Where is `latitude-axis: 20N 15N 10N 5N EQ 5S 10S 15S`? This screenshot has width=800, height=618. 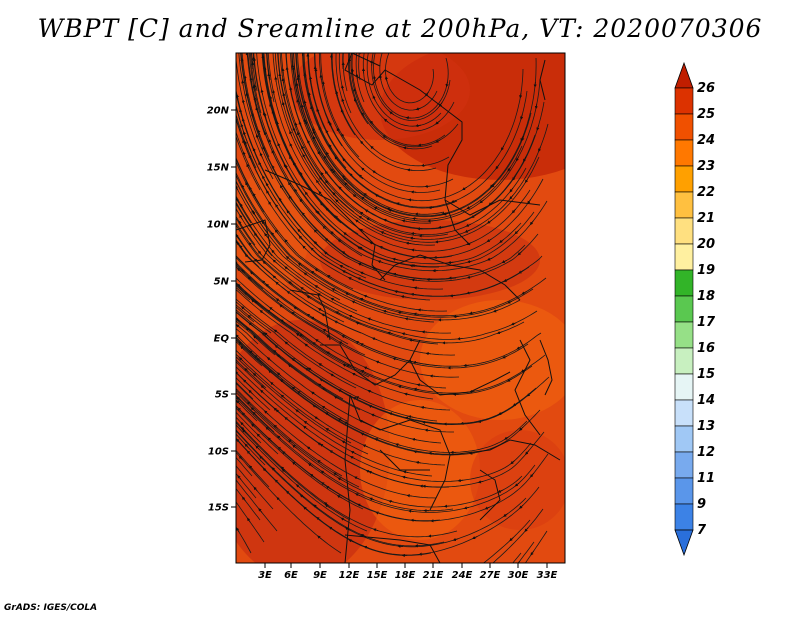
latitude-axis: 20N 15N 10N 5N EQ 5S 10S 15S is located at coordinates (221, 310).